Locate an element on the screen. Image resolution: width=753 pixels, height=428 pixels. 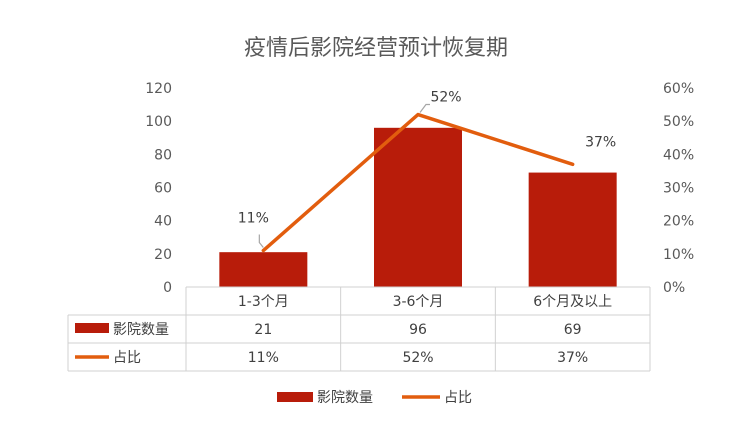
line-point-label: 11% is located at coordinates (253, 219).